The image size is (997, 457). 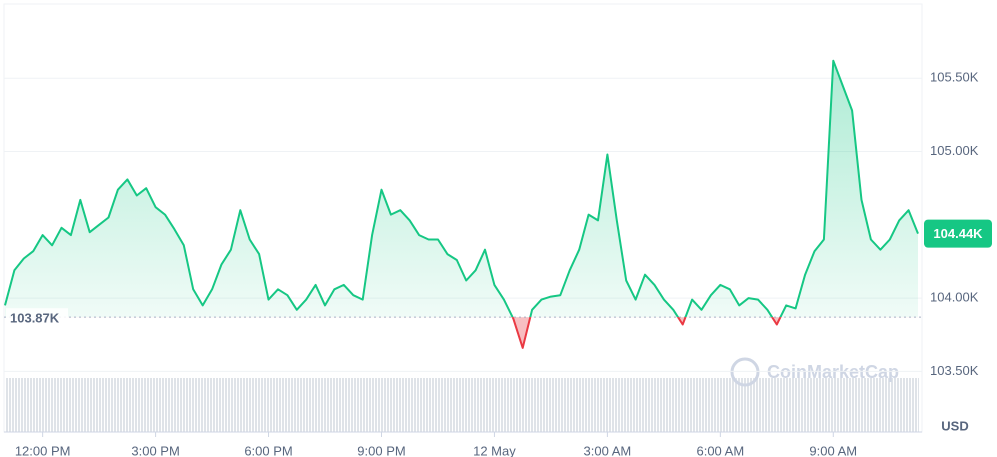 What do you see at coordinates (462, 405) in the screenshot?
I see `volume-bars` at bounding box center [462, 405].